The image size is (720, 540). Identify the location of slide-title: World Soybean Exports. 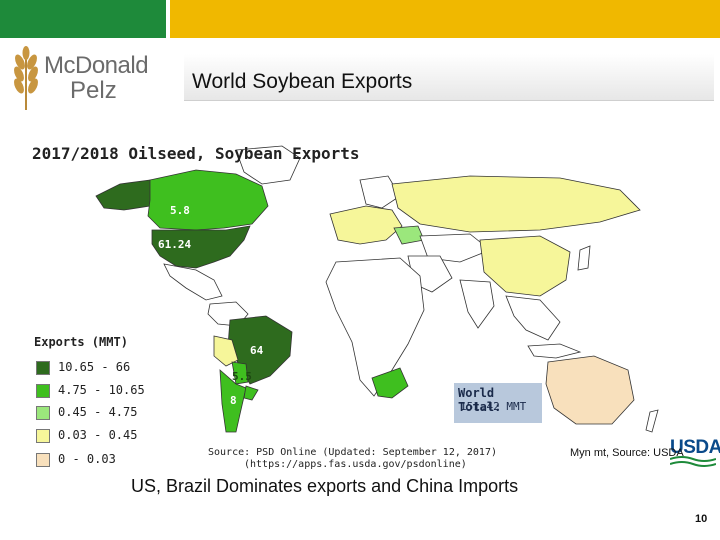
(302, 81).